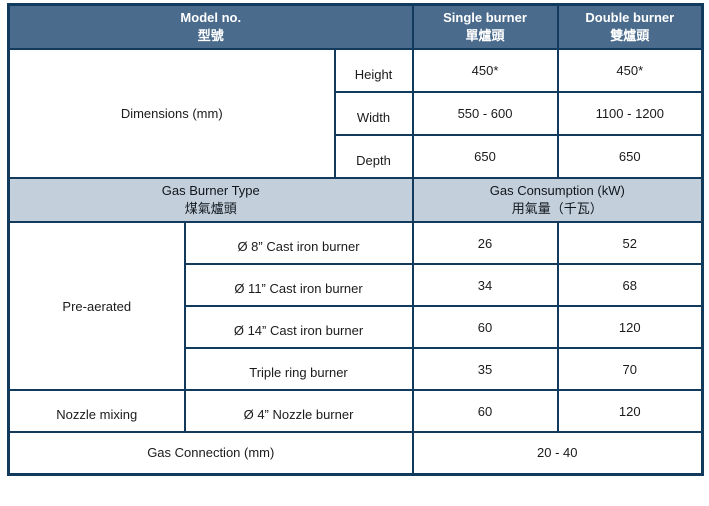  What do you see at coordinates (210, 208) in the screenshot?
I see `section-gas-burner-type-zh: 煤氣爐頭` at bounding box center [210, 208].